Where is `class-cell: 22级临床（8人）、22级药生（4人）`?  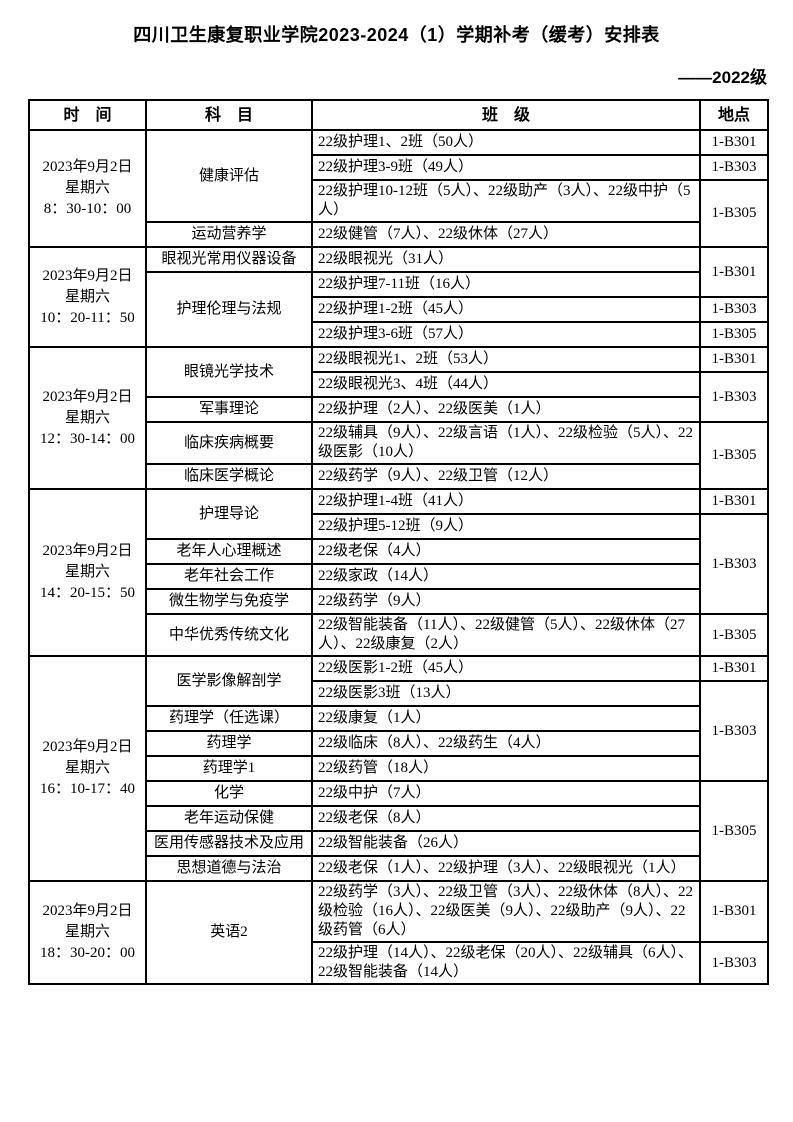
class-cell: 22级临床（8人）、22级药生（4人） is located at coordinates (506, 743).